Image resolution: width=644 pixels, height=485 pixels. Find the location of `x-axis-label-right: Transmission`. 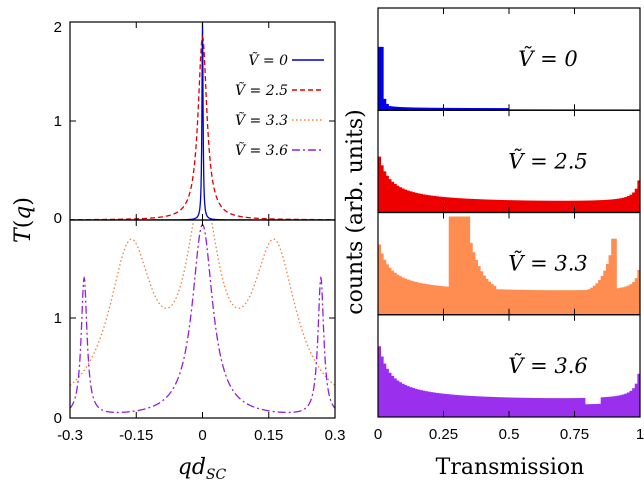

x-axis-label-right: Transmission is located at coordinates (510, 467).